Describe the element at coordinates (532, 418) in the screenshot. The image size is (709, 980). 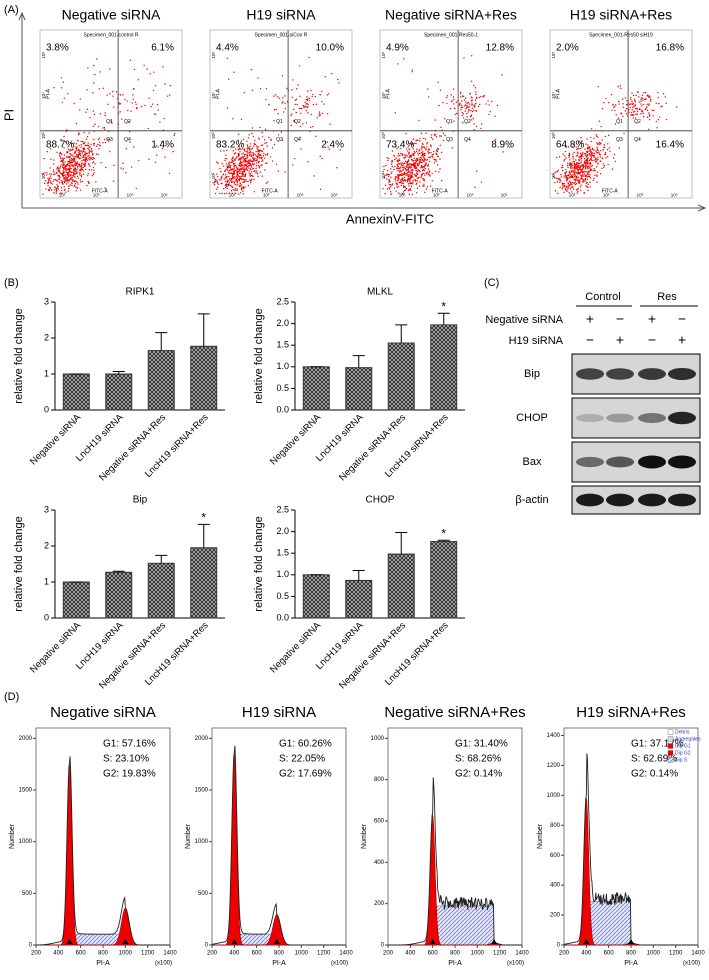
I see `protein-label: CHOP` at that location.